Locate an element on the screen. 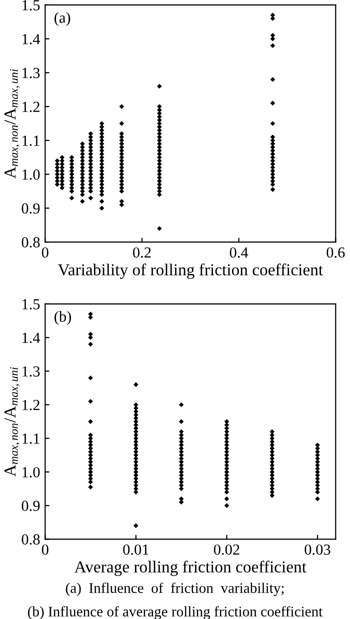 This screenshot has height=619, width=350. y-tick-label: 0.8 is located at coordinates (31, 539).